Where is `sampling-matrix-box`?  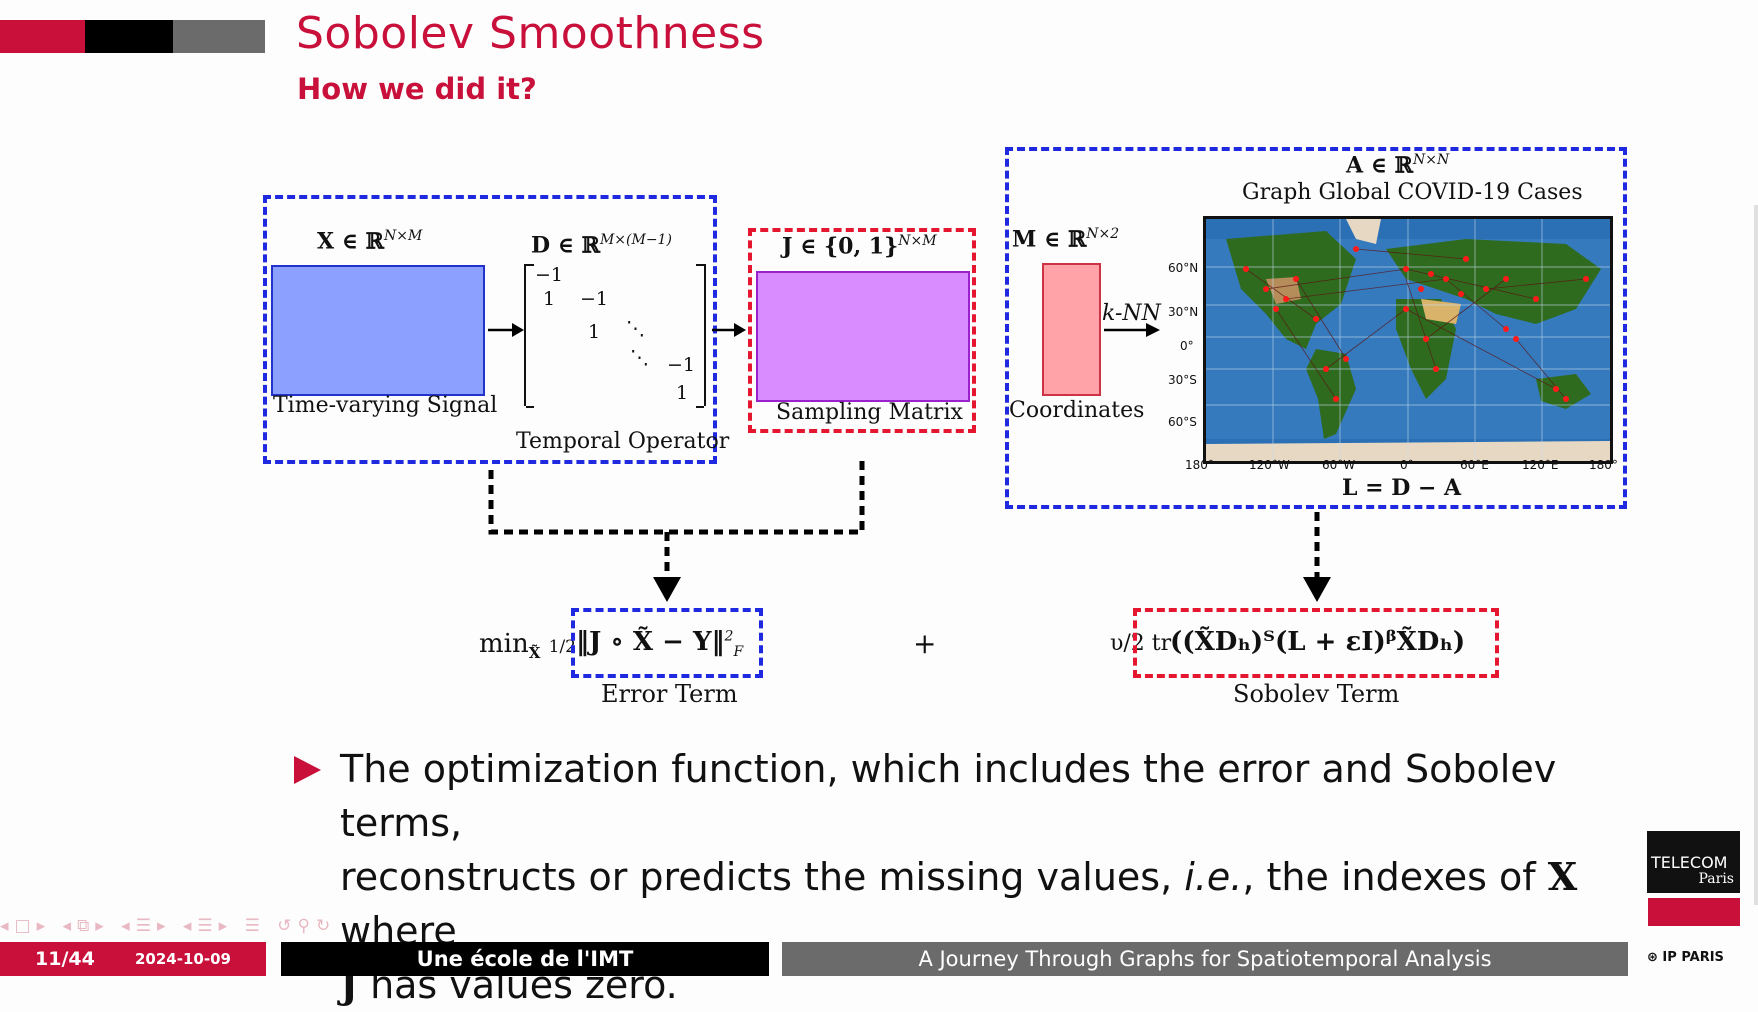 sampling-matrix-box is located at coordinates (862, 330).